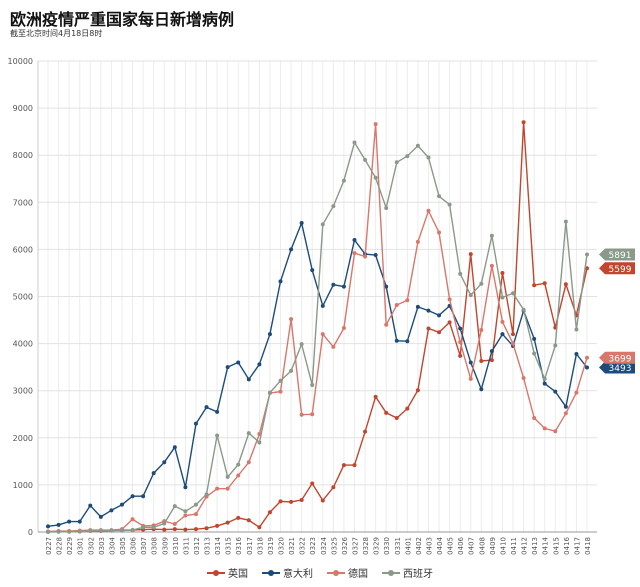  I want to click on x-tick-label: 0316, so click(239, 545).